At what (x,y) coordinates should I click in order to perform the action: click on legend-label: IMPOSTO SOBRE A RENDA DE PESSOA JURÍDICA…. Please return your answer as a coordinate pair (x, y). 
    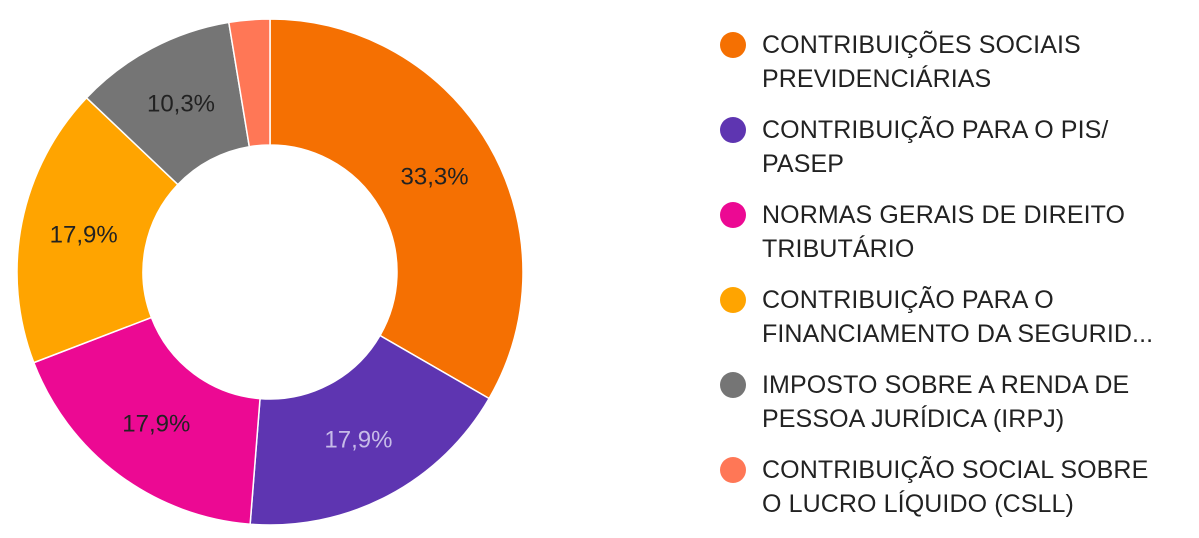
    Looking at the image, I should click on (946, 402).